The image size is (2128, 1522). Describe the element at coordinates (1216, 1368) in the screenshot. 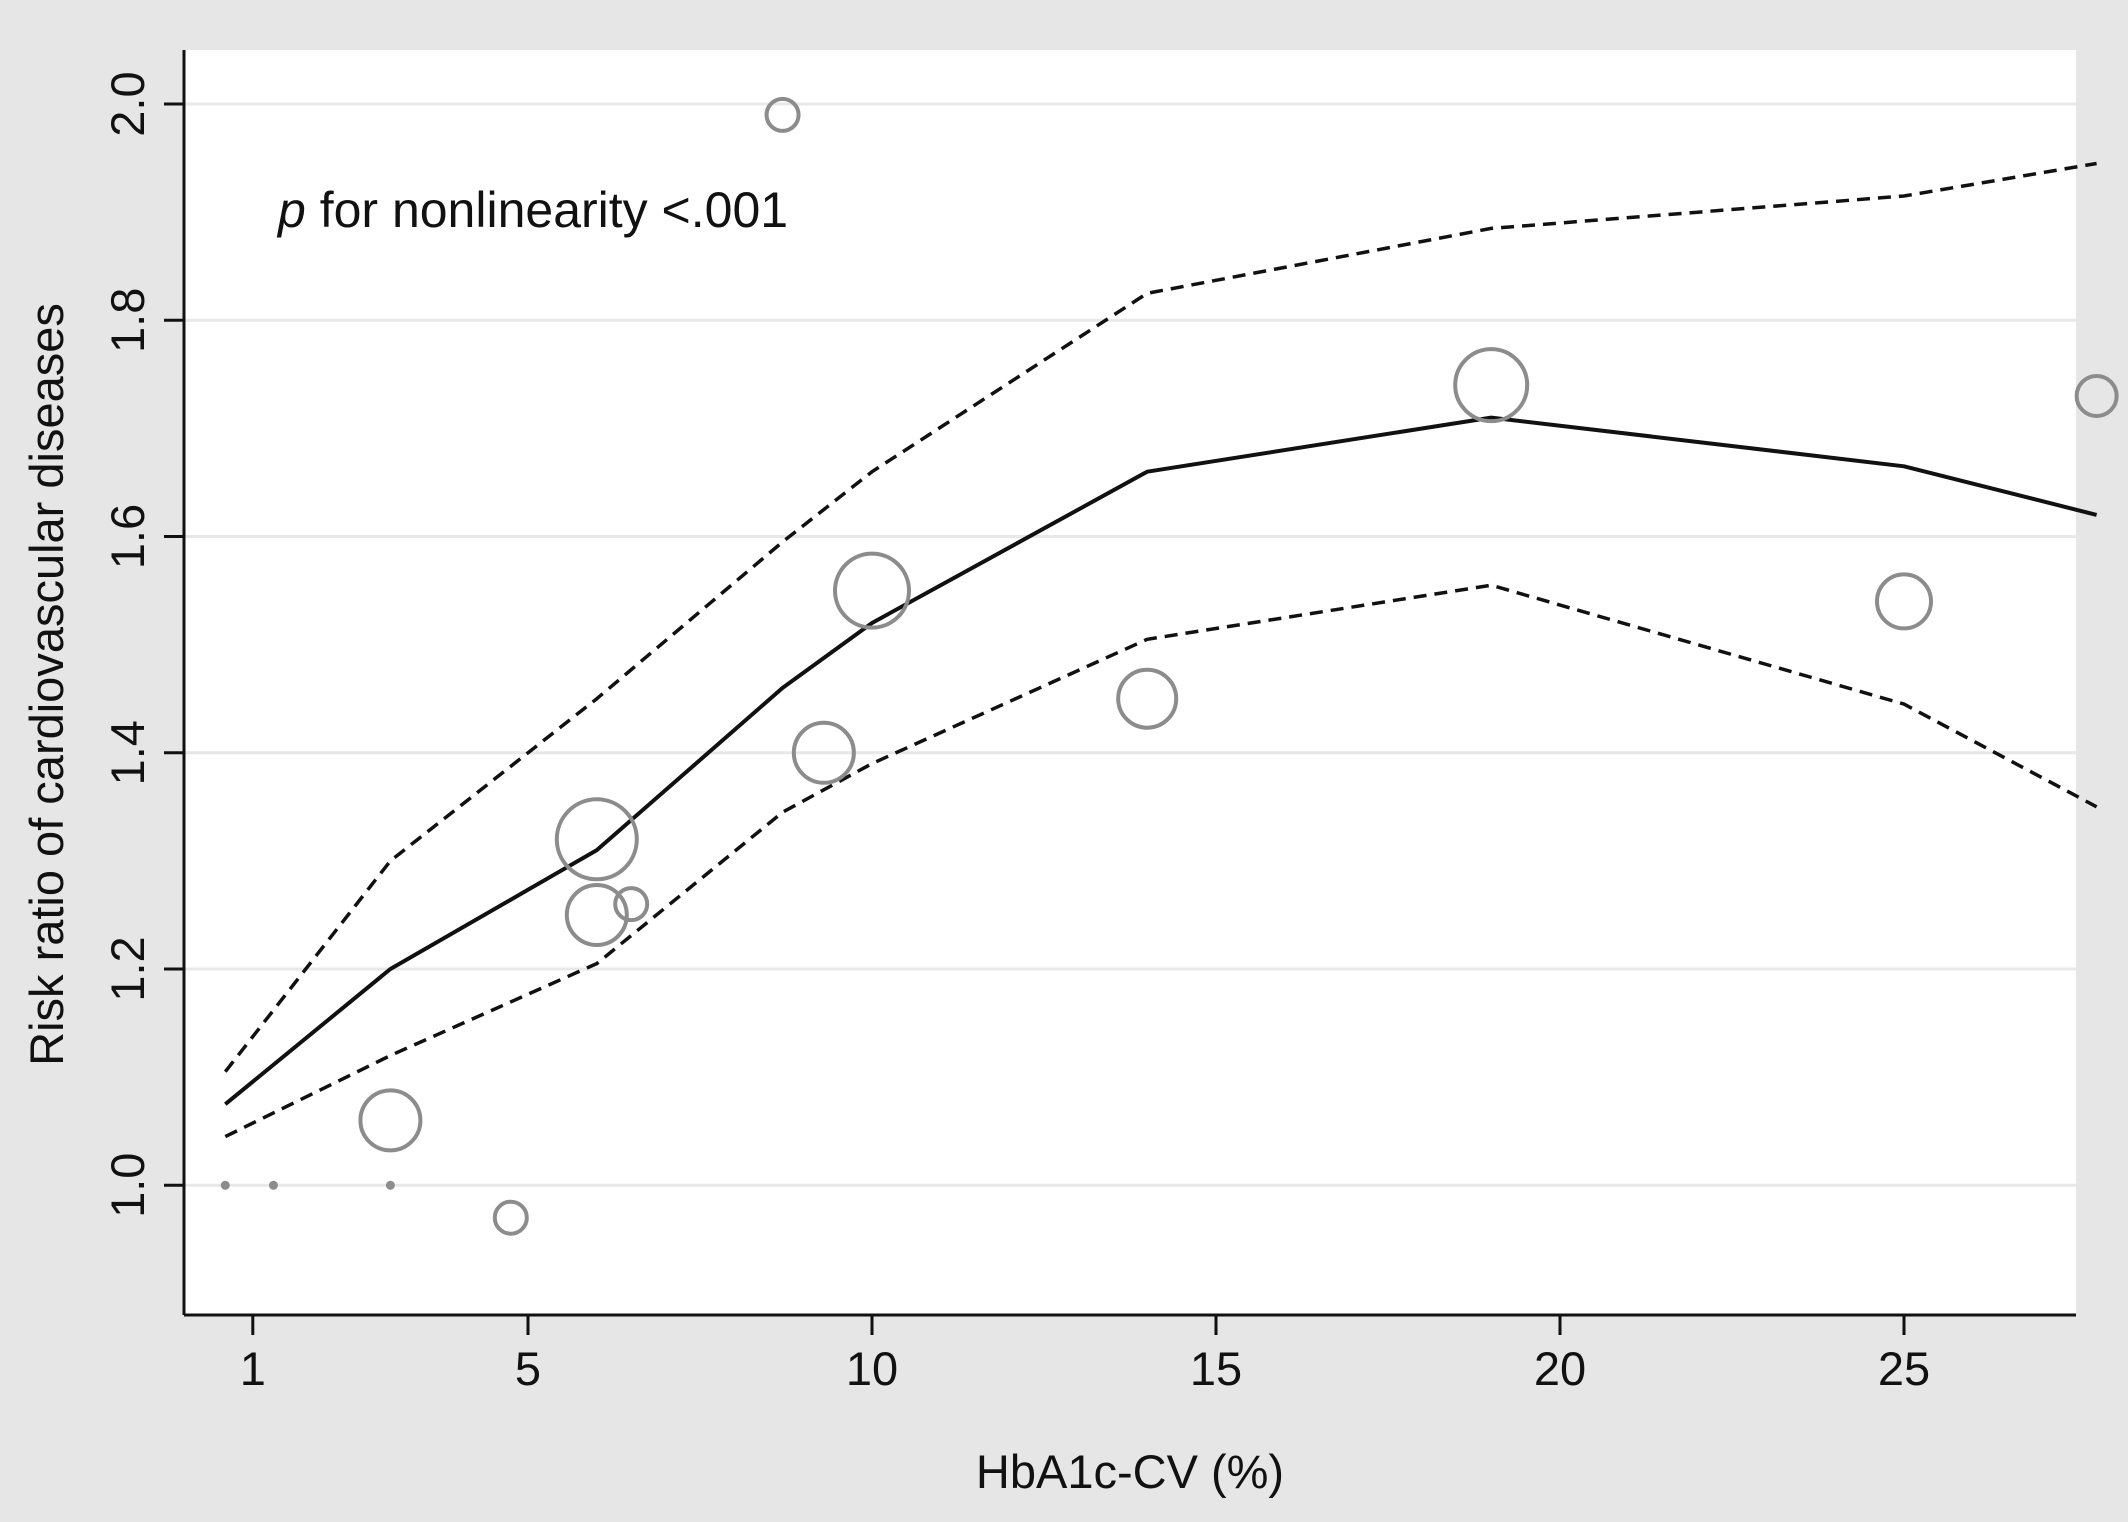

I see `x-tick-label: 15` at that location.